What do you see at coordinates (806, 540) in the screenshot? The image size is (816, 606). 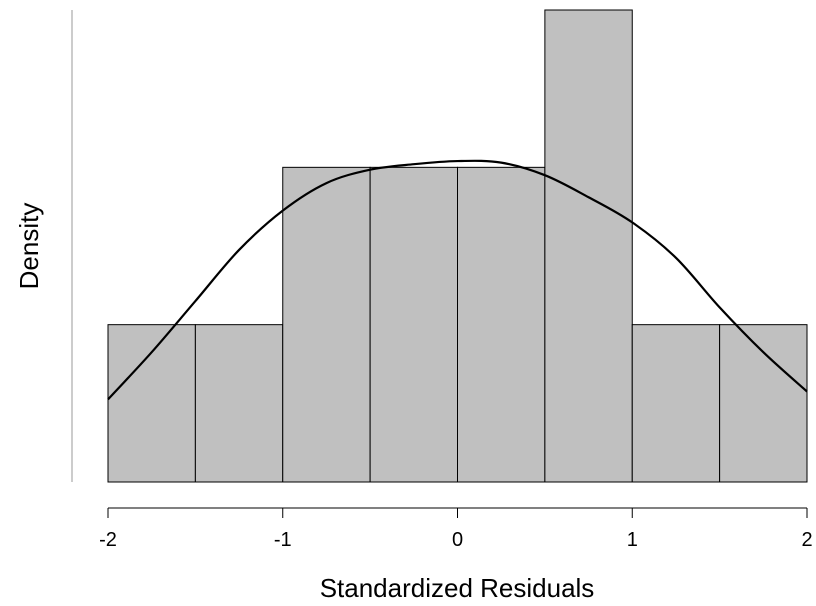 I see `x-tick-label-4: 2` at bounding box center [806, 540].